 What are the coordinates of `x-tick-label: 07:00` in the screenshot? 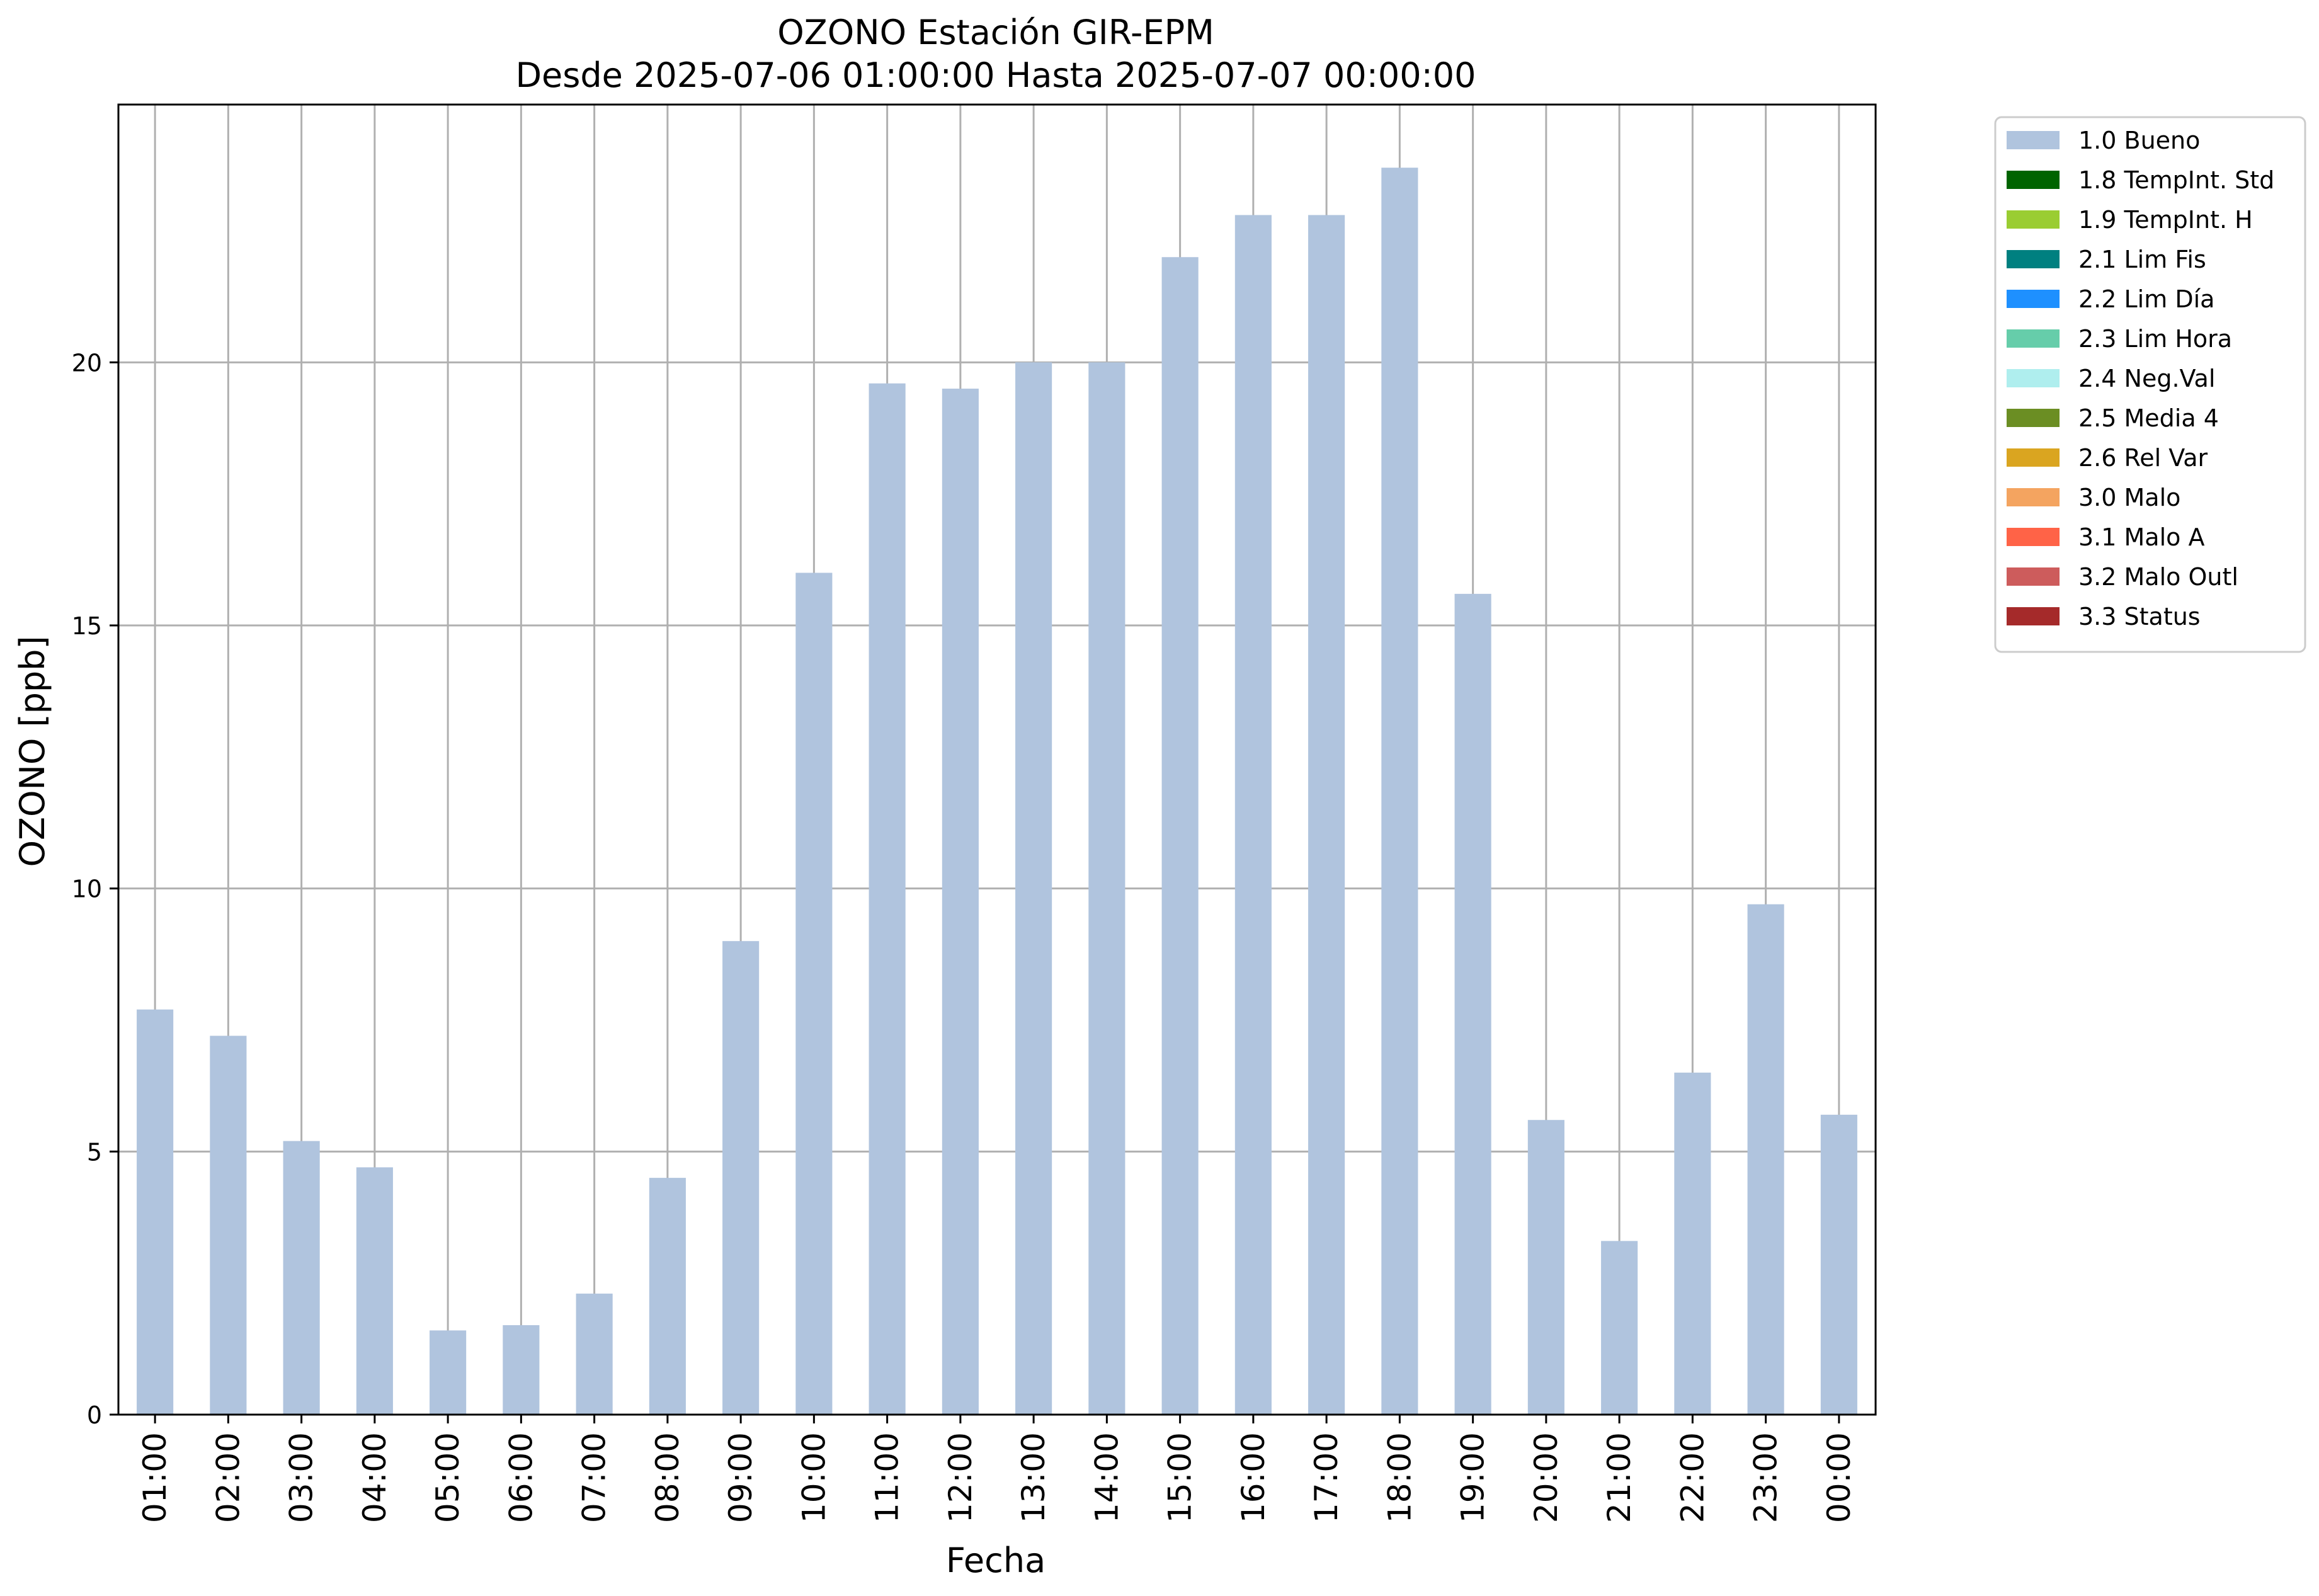 It's located at (594, 1477).